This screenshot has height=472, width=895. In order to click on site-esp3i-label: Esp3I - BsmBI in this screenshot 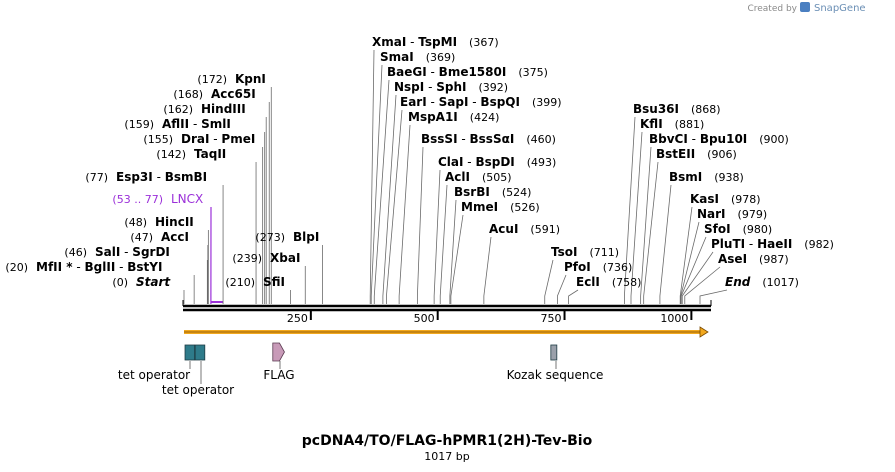, I will do `click(161, 177)`.